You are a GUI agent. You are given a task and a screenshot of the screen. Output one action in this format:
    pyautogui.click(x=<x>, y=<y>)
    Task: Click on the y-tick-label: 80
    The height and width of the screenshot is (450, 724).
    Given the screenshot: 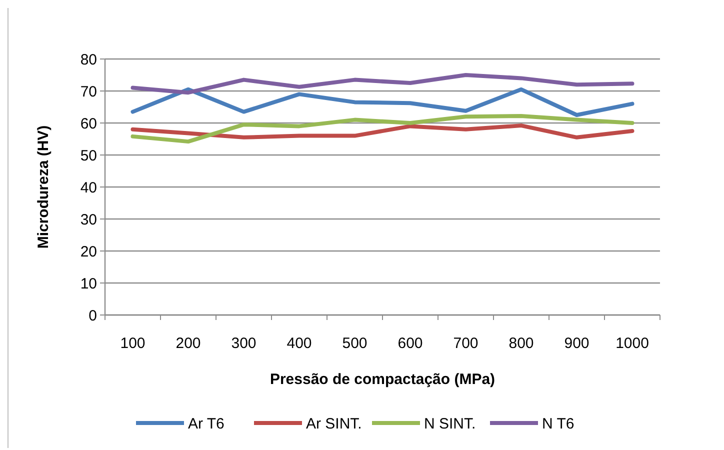 What is the action you would take?
    pyautogui.click(x=88, y=59)
    